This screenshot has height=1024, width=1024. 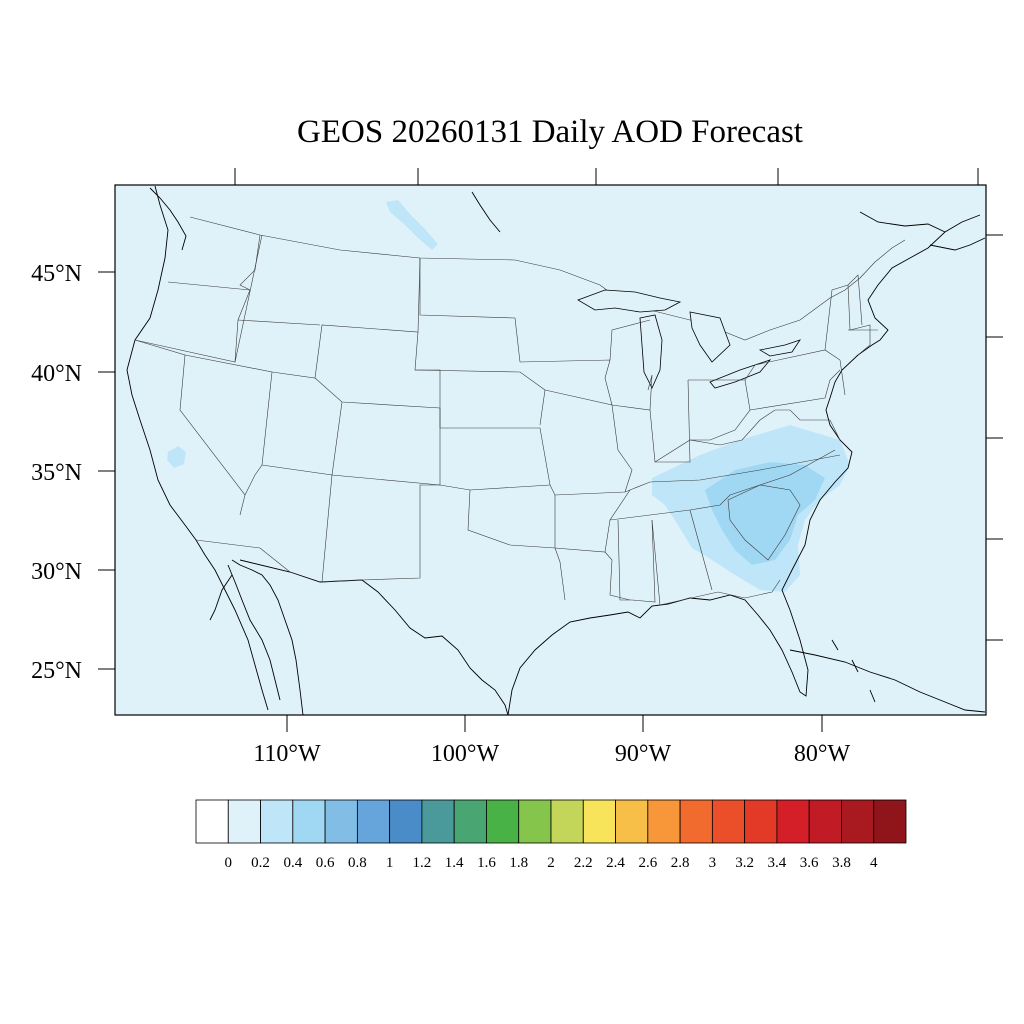 What do you see at coordinates (106, 470) in the screenshot?
I see `left-axis-ticks` at bounding box center [106, 470].